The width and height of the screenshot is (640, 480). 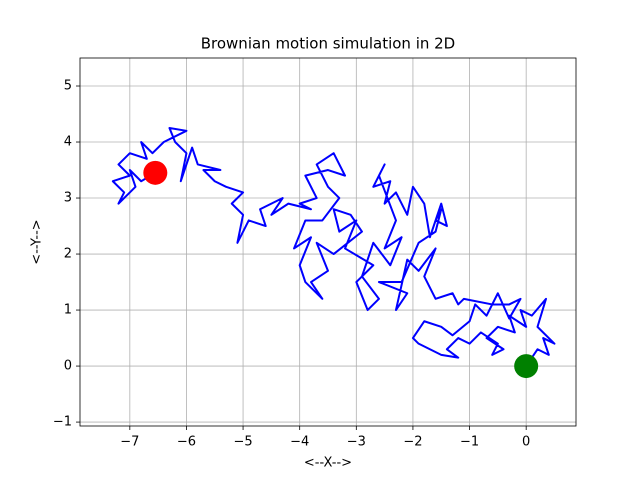 What do you see at coordinates (186, 442) in the screenshot?
I see `x-tick-label: −6` at bounding box center [186, 442].